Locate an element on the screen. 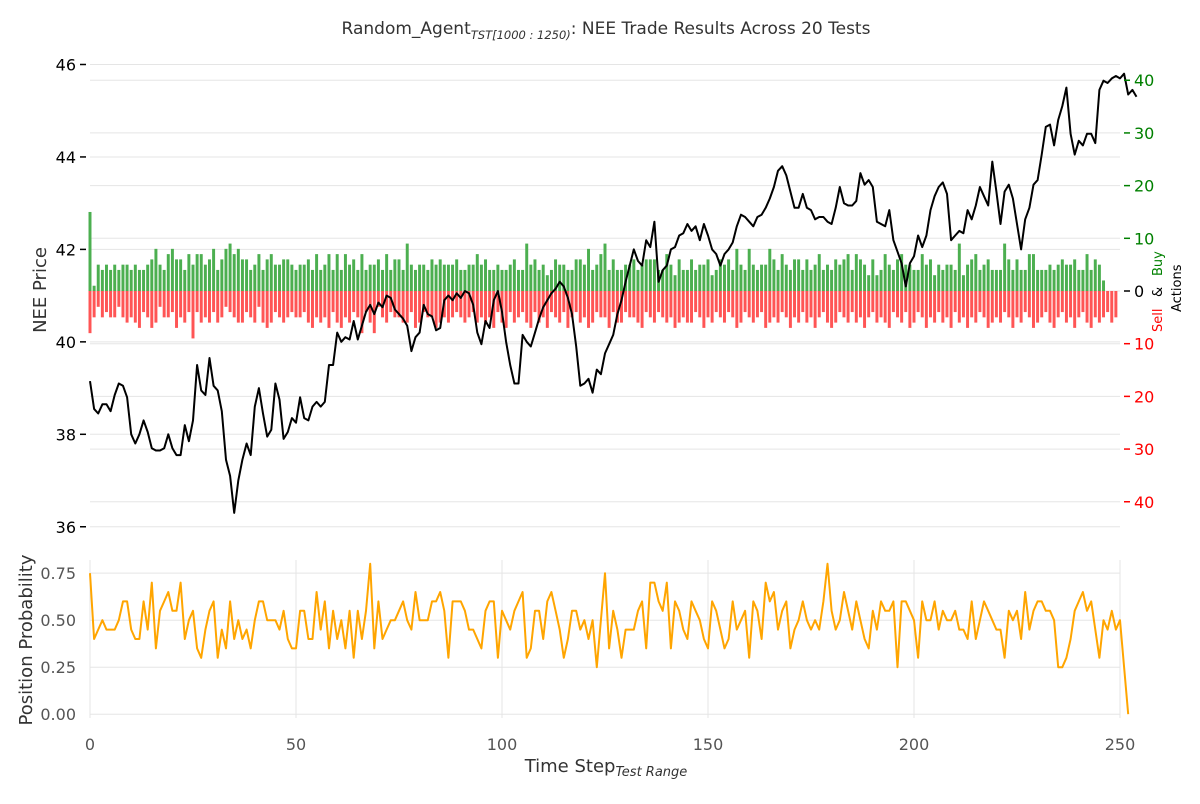  actions-axis-label-buy: Buy is located at coordinates (1158, 263).